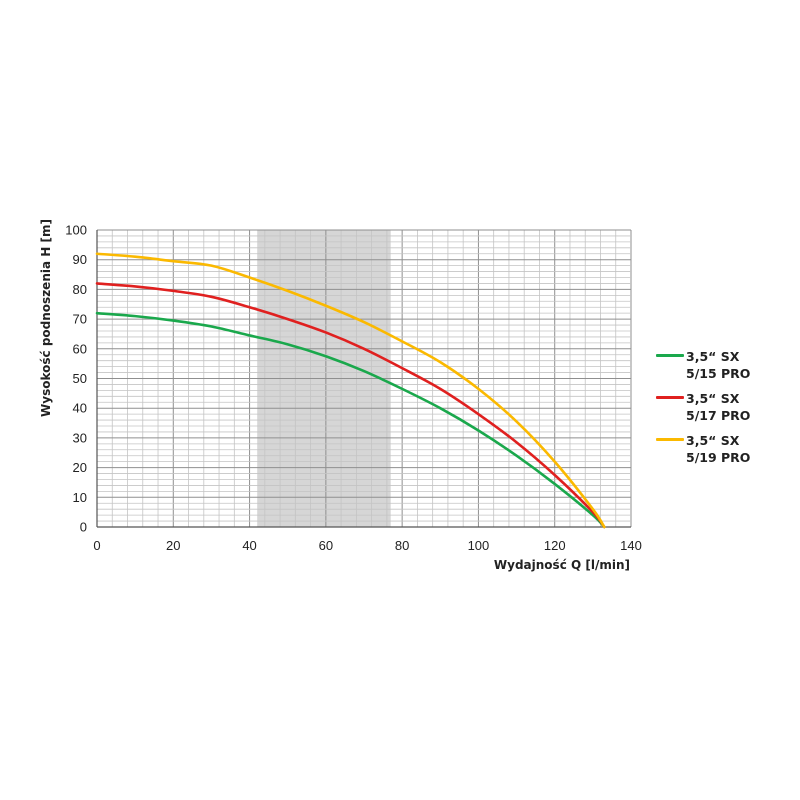 This screenshot has width=800, height=800. I want to click on legend-label-line2: 5/15 PRO, so click(718, 373).